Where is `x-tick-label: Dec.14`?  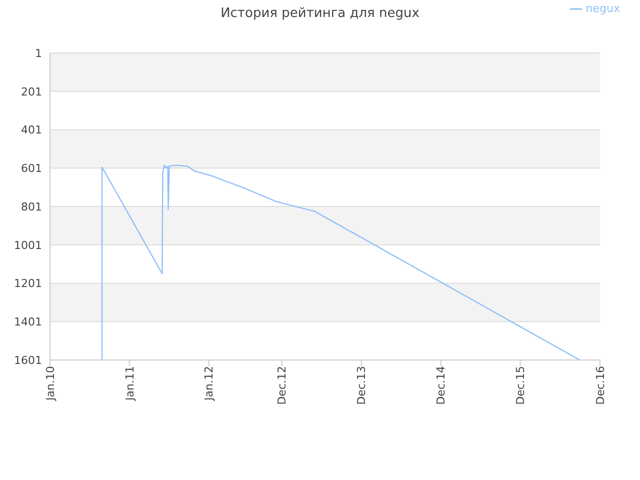 x-tick-label: Dec.14 is located at coordinates (441, 385).